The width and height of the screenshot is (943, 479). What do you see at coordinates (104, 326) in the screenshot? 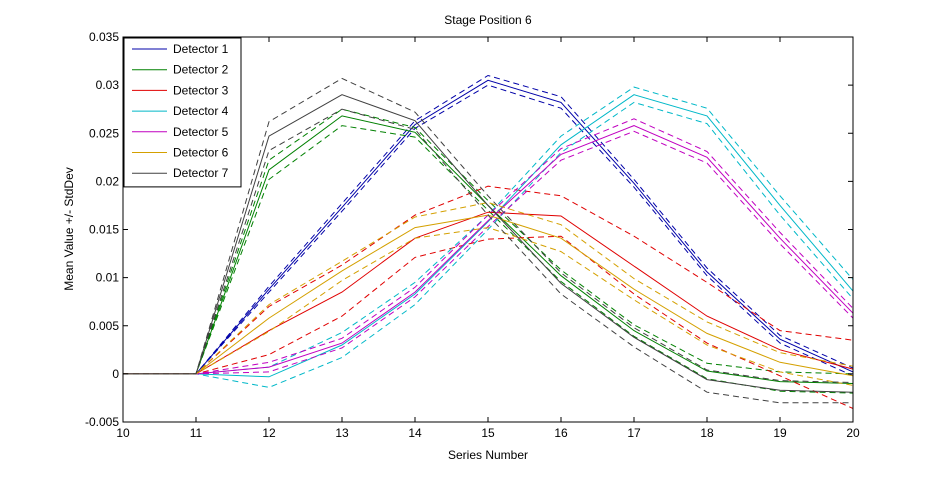
I see `y-tick-label: 0.005` at bounding box center [104, 326].